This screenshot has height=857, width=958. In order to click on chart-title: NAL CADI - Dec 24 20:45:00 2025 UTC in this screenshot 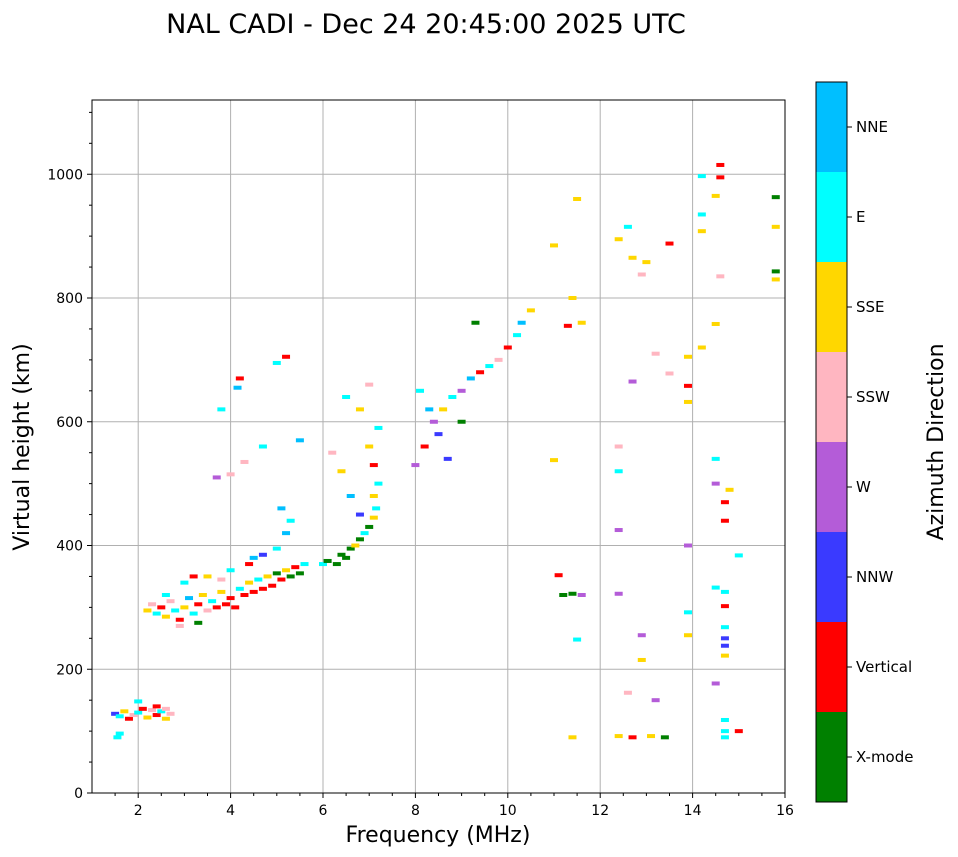, I will do `click(426, 24)`.